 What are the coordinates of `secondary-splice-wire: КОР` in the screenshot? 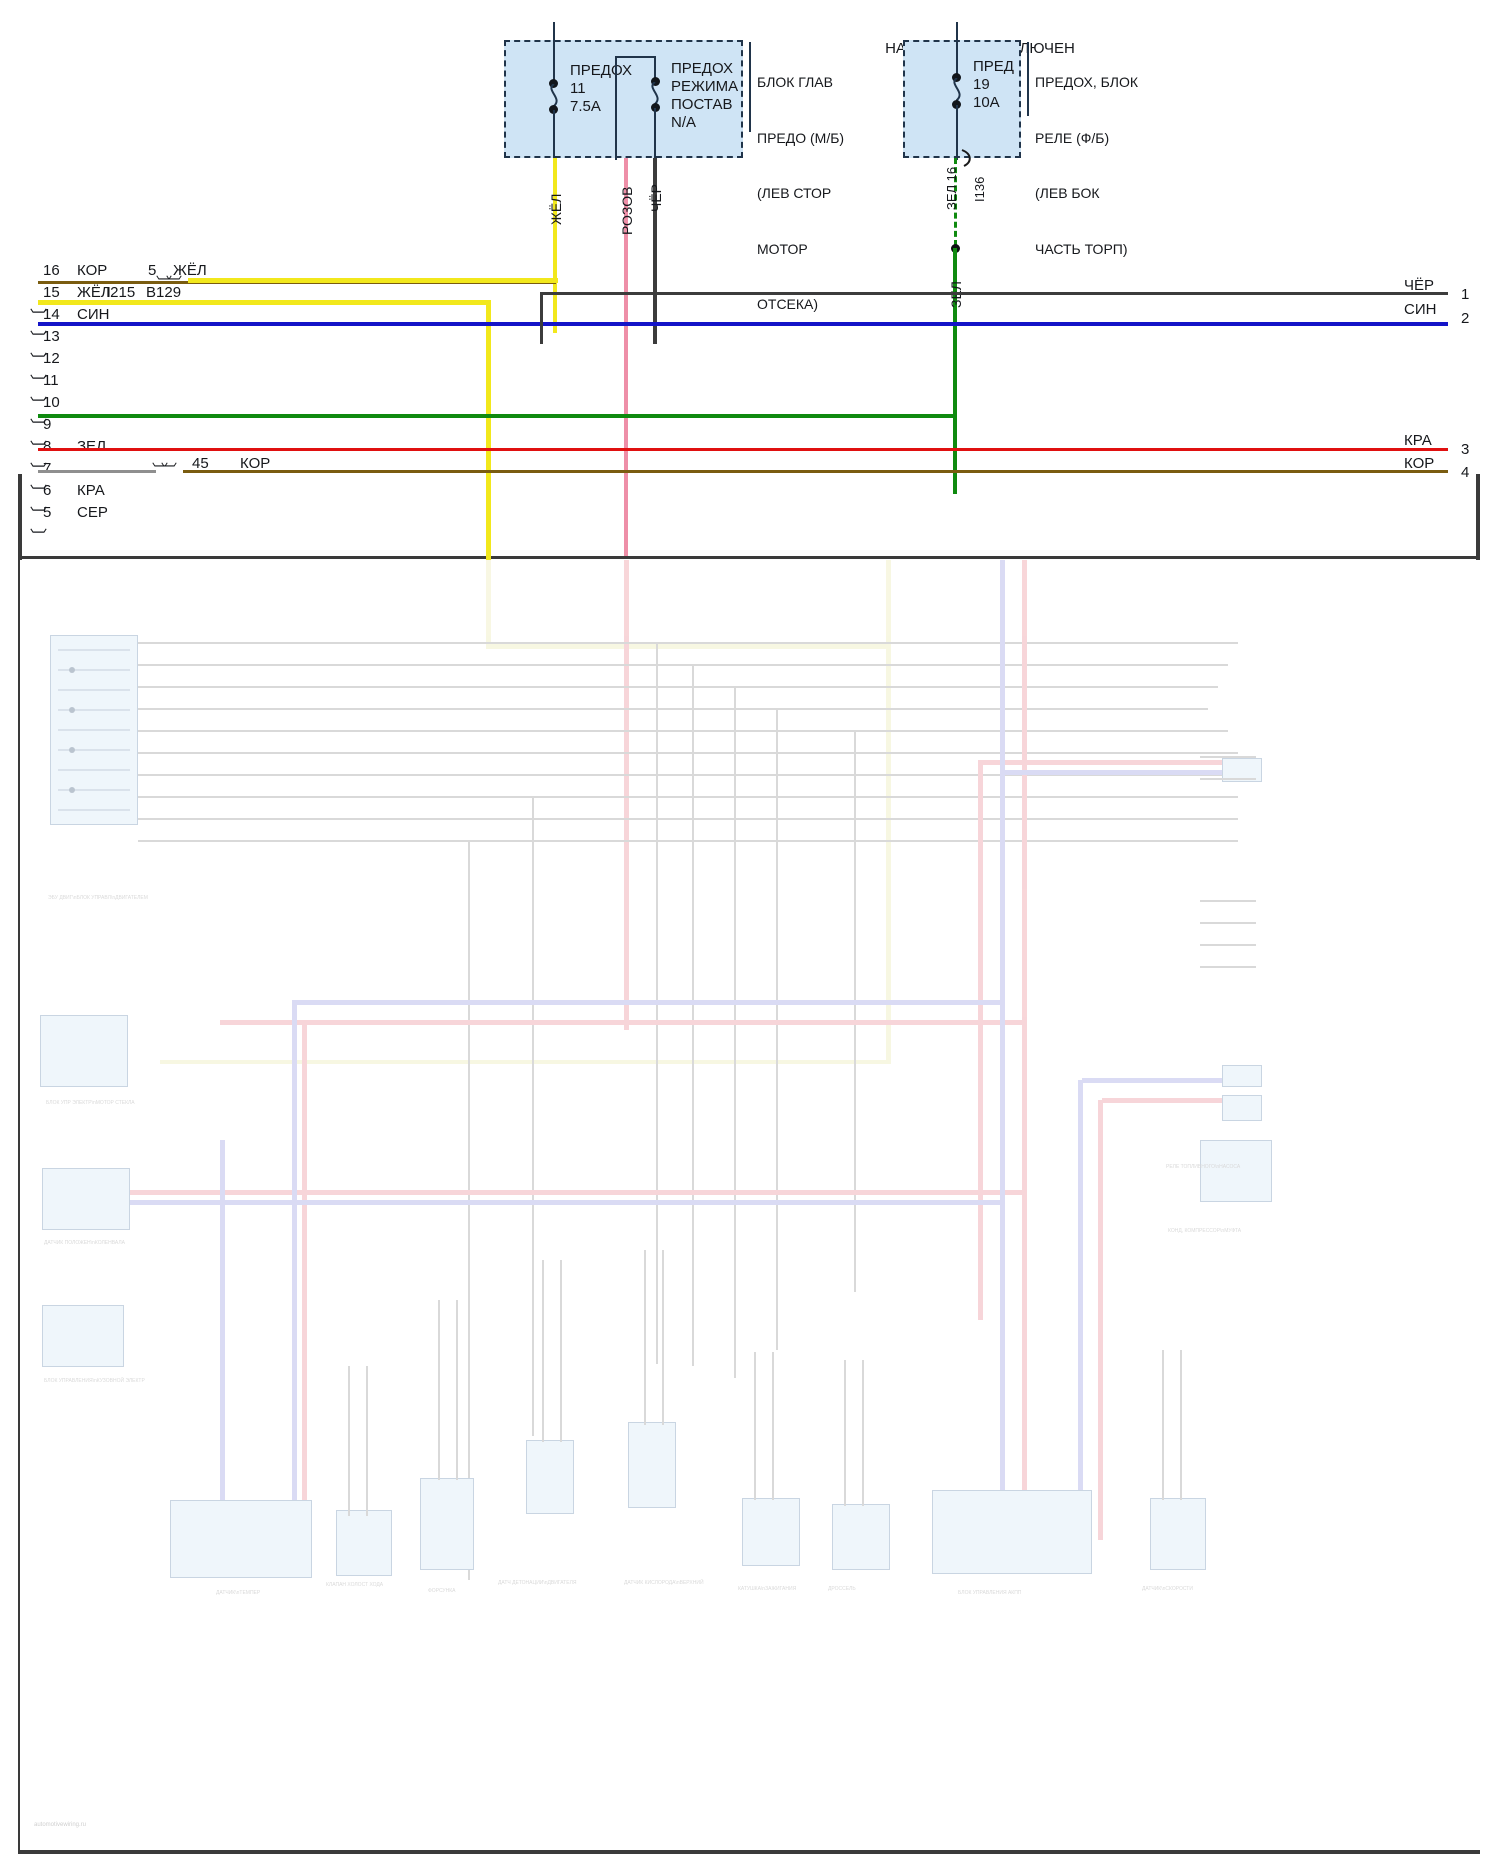 It's located at (255, 463).